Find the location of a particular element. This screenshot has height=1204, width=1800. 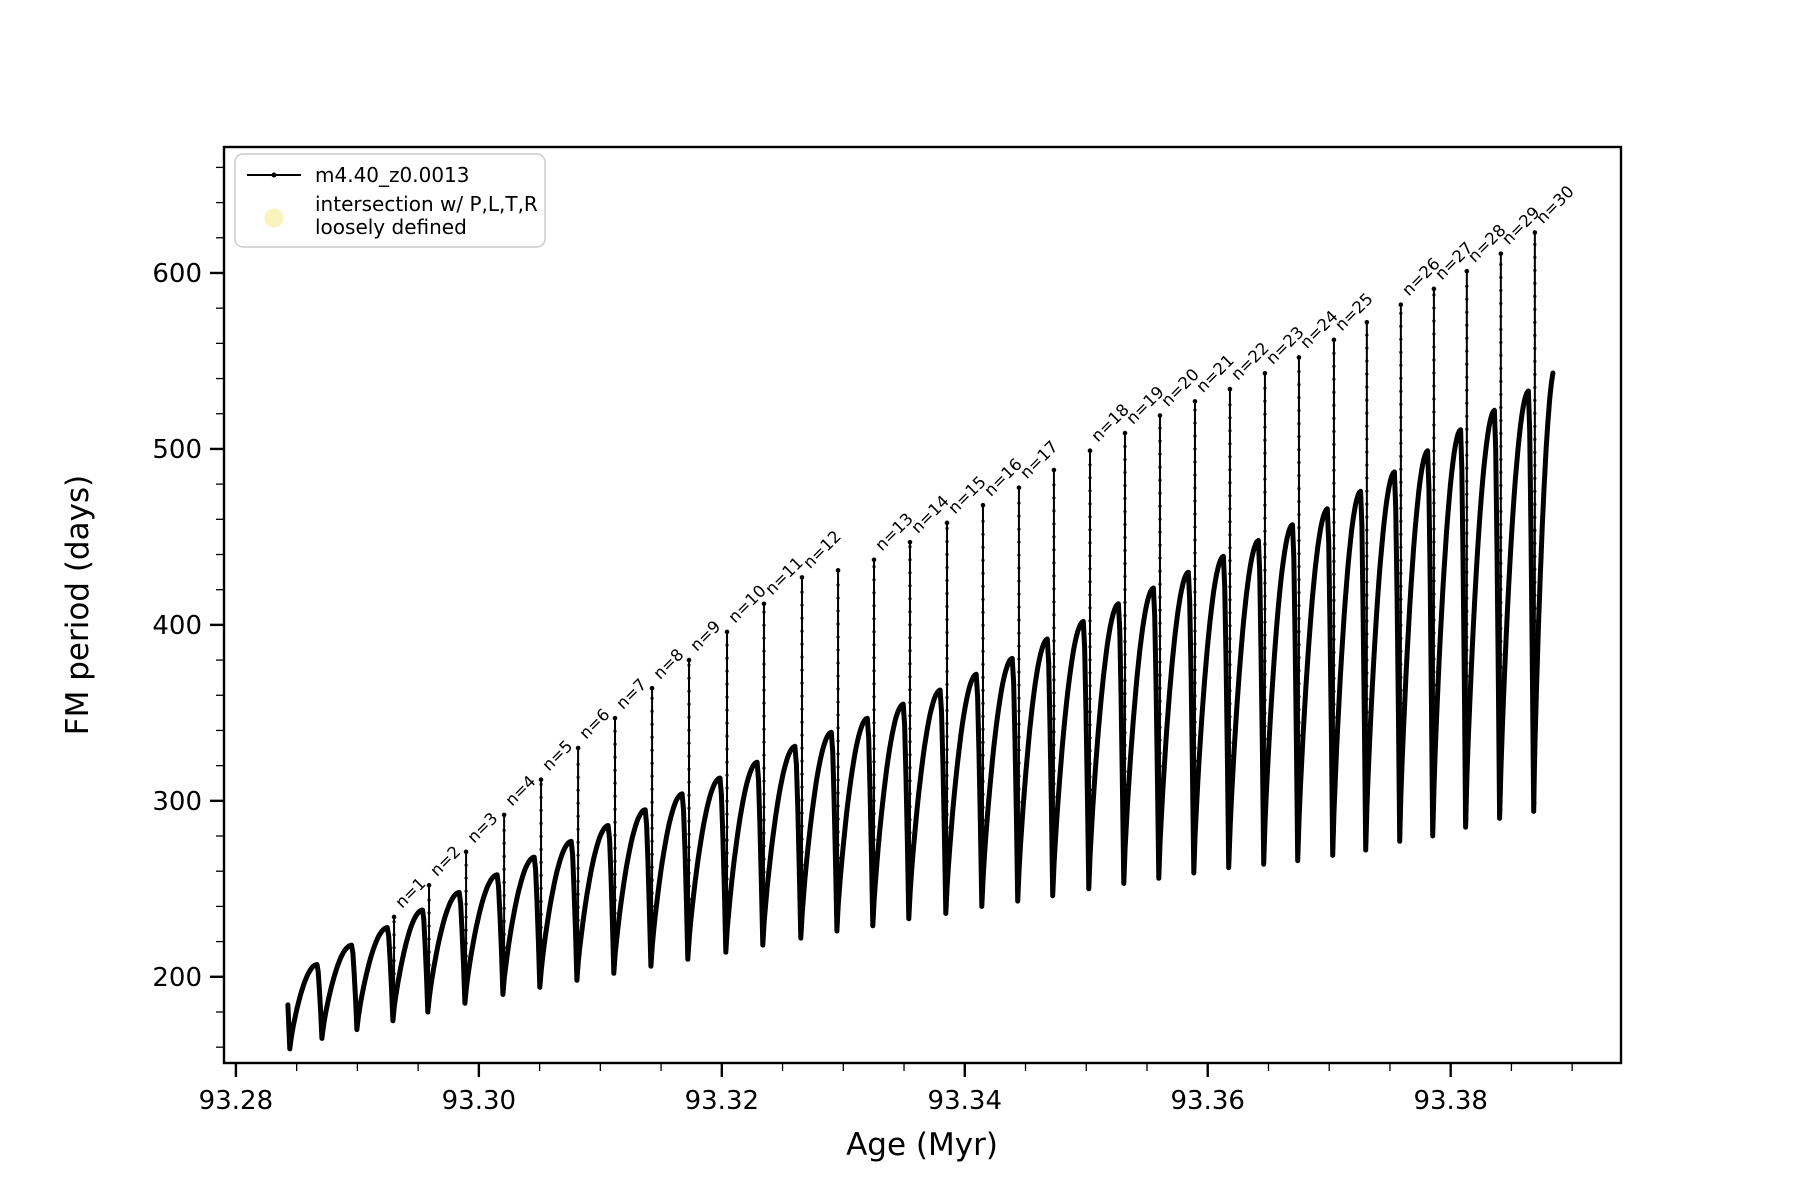

pulse-label-n7: n=7 is located at coordinates (631, 694).